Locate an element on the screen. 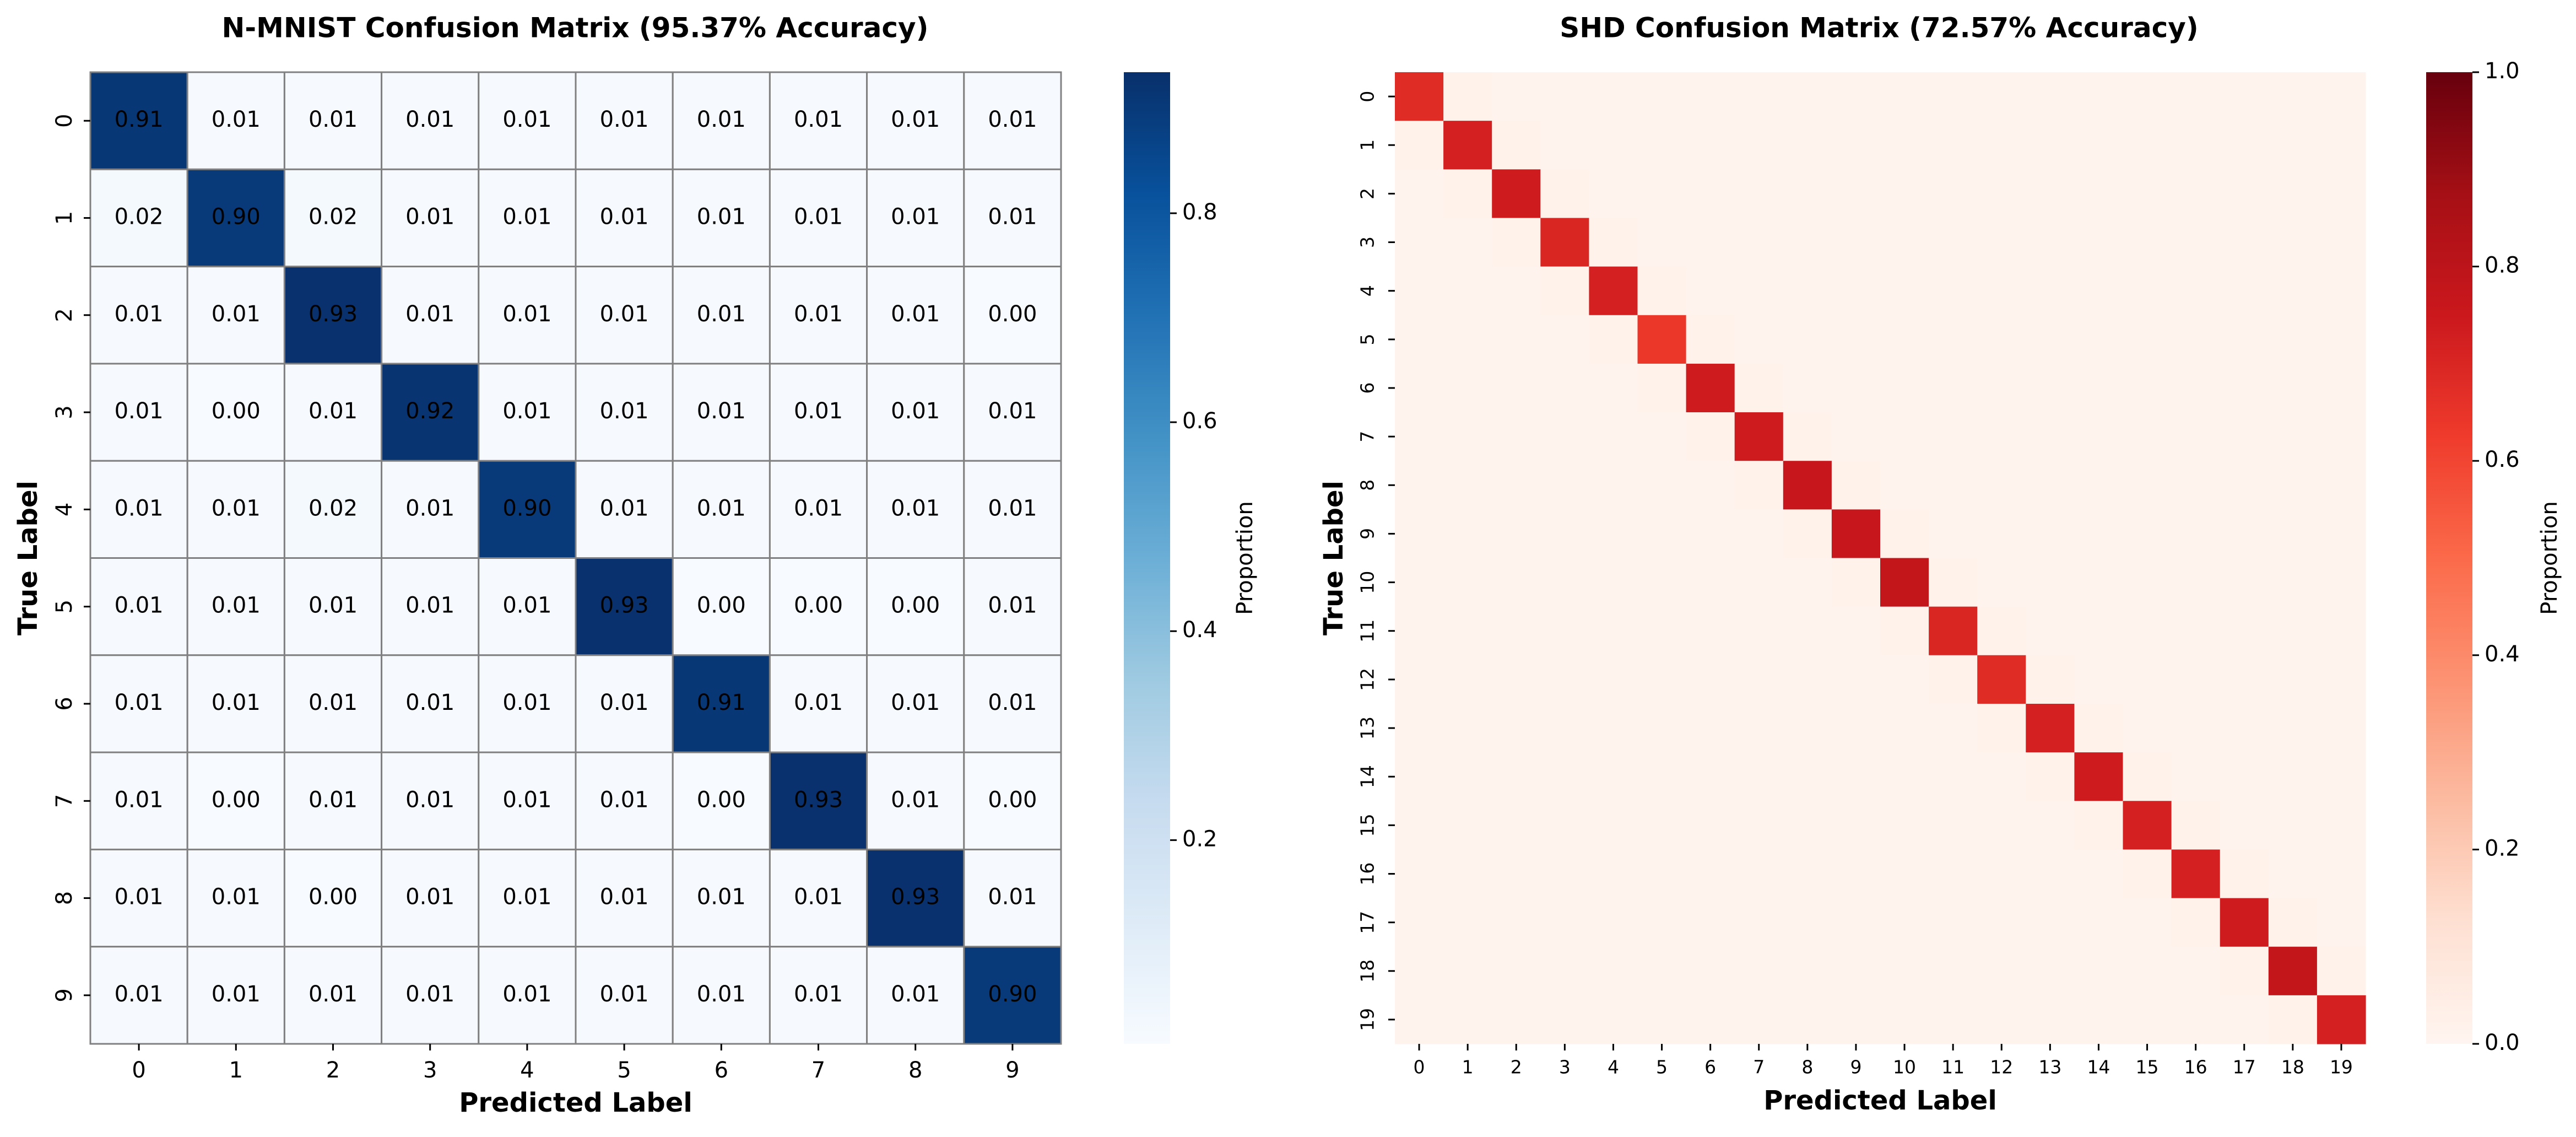 This screenshot has width=2576, height=1137. y-tick-label: 16 is located at coordinates (1368, 873).